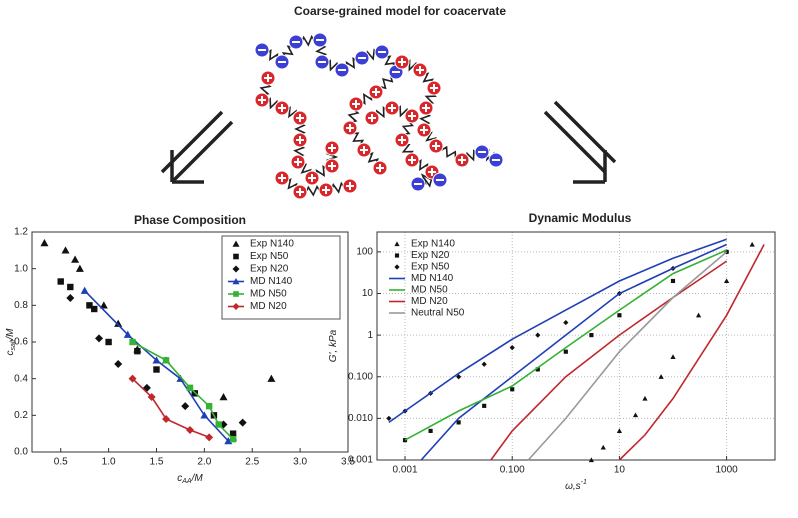 The image size is (798, 518). I want to click on figure-title: Coarse-grained model for coacervate, so click(400, 11).